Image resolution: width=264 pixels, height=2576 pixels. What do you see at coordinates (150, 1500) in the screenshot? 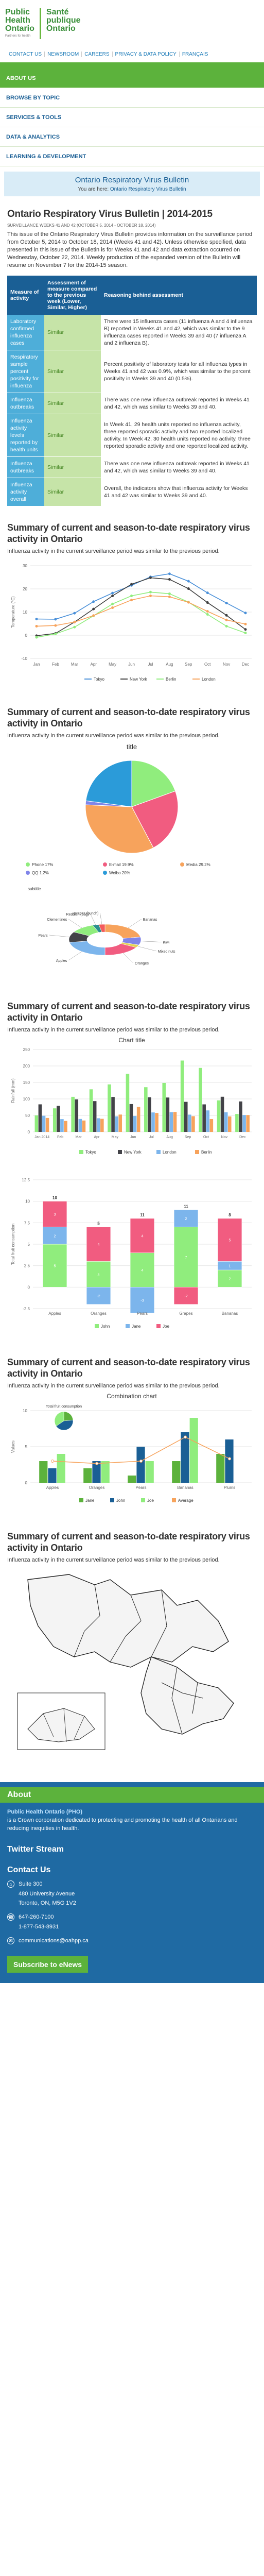
I see `legend-label: Joe` at bounding box center [150, 1500].